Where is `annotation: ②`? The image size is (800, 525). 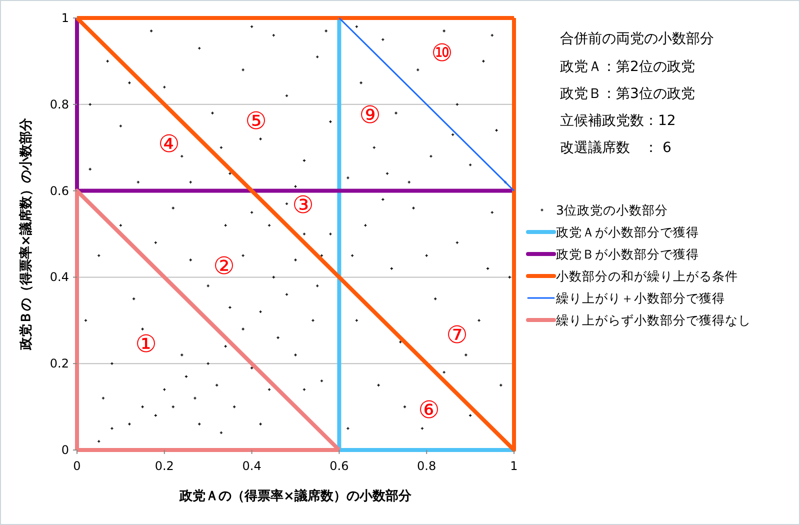 annotation: ② is located at coordinates (224, 266).